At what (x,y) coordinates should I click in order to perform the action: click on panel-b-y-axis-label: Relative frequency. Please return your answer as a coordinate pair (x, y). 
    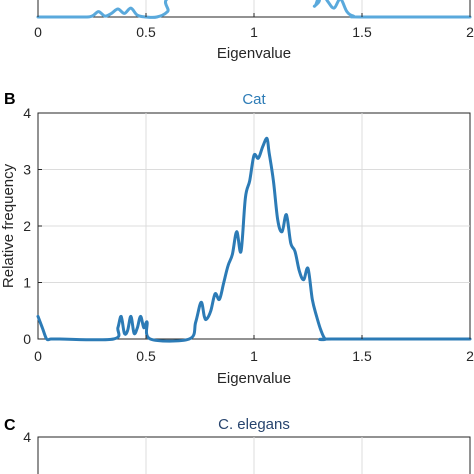
    Looking at the image, I should click on (8, 225).